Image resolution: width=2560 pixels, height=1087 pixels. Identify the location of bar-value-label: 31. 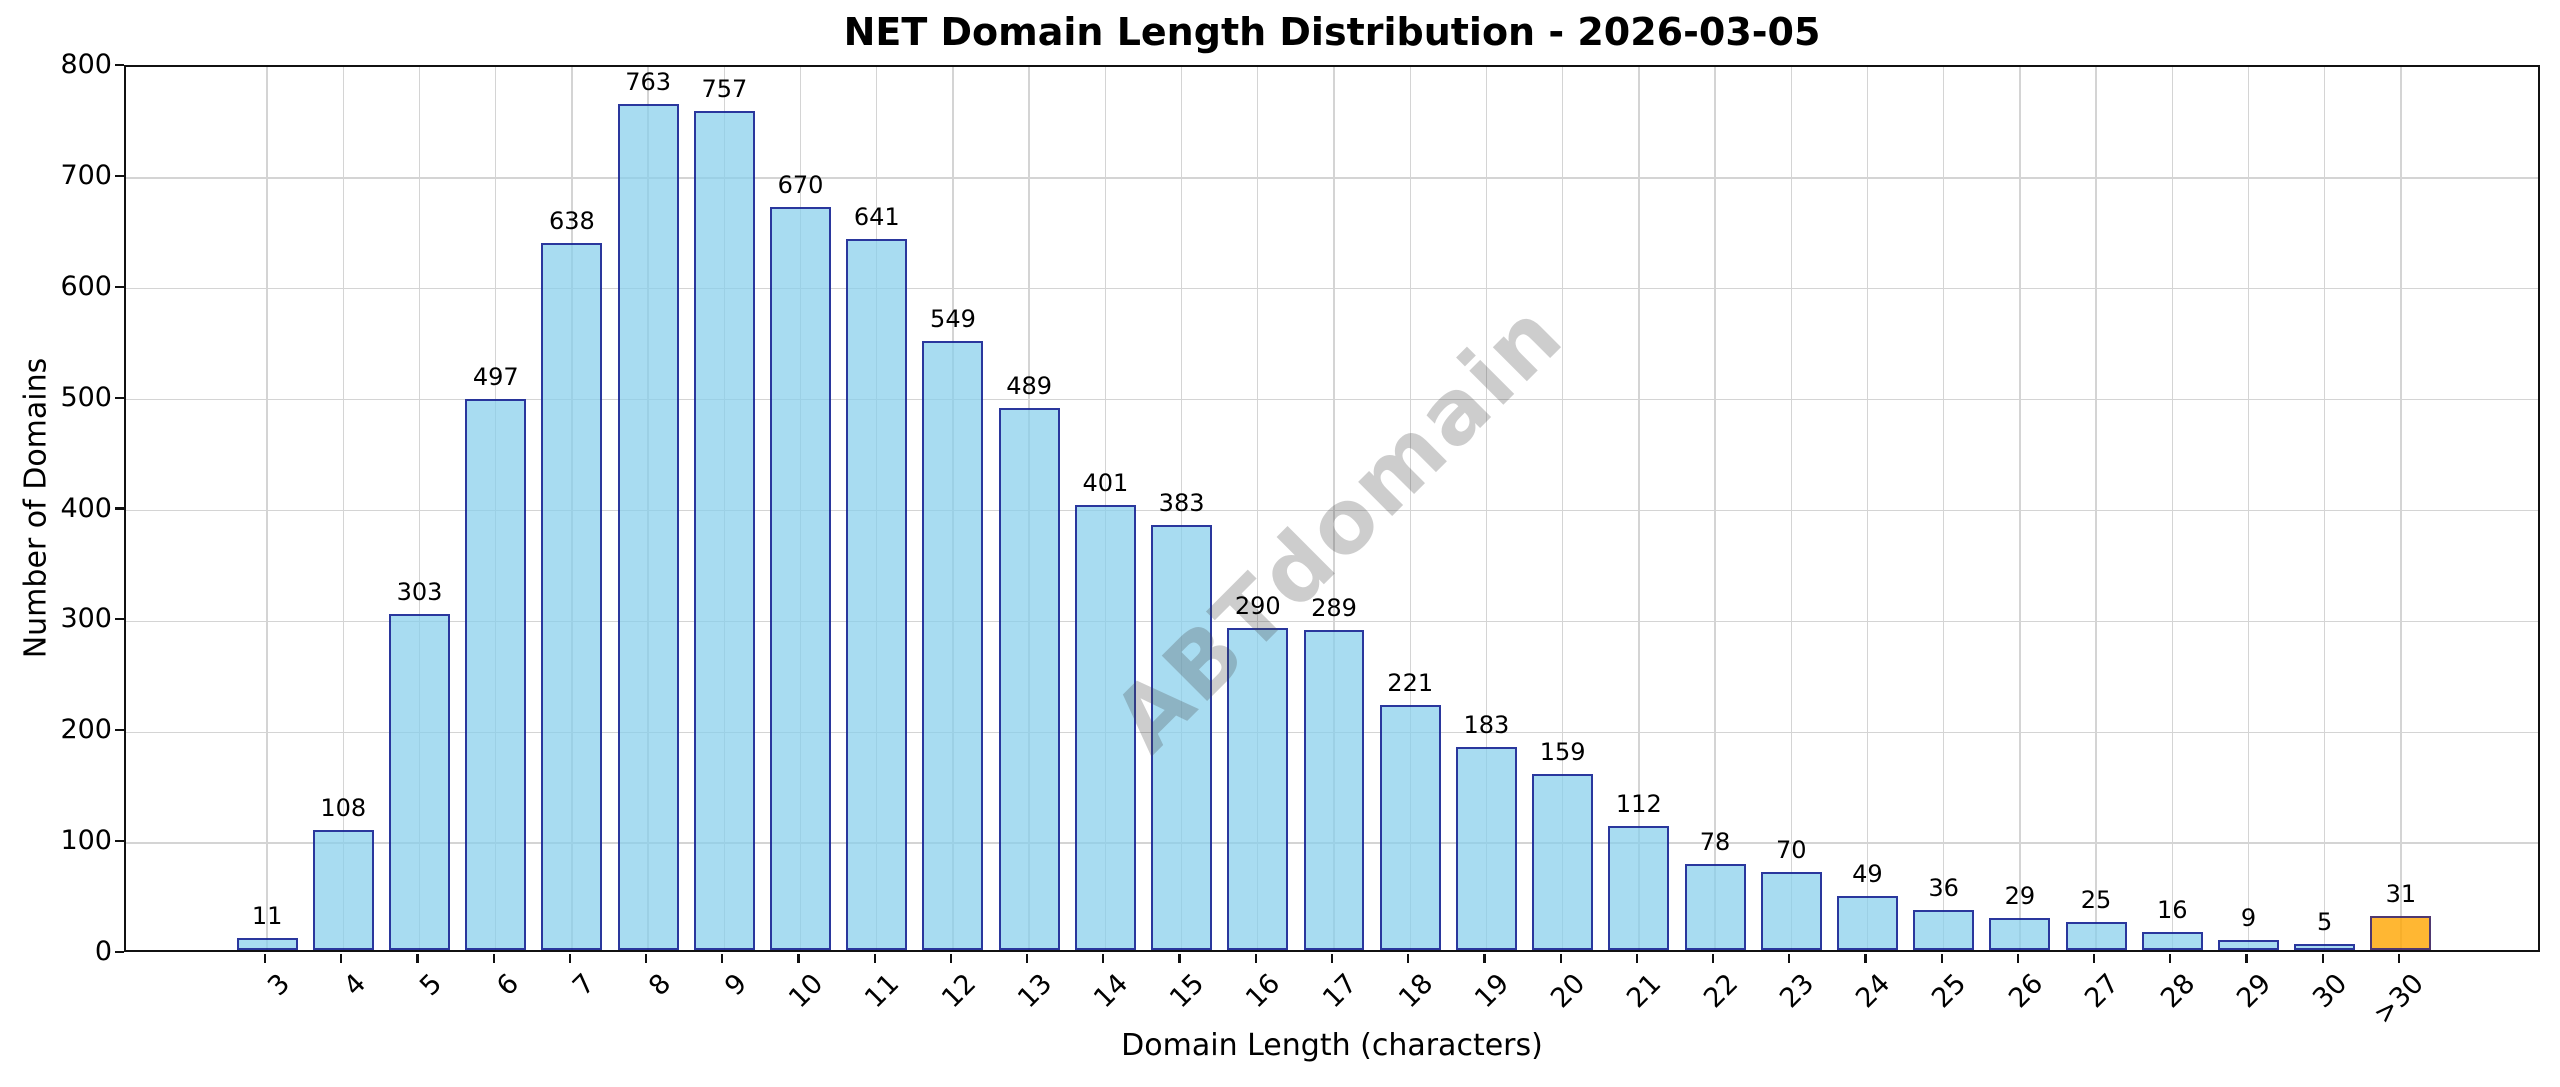
(2401, 893).